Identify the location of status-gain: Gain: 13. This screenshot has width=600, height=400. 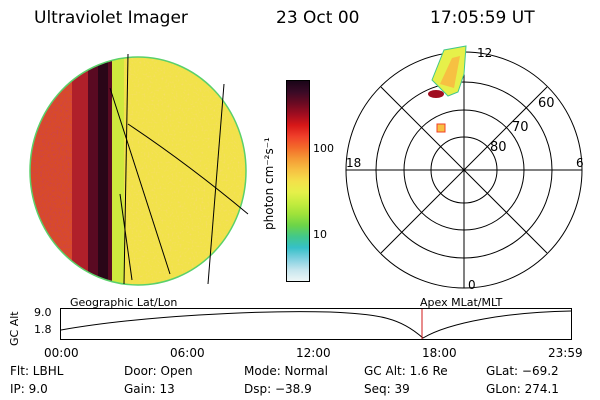
(149, 389).